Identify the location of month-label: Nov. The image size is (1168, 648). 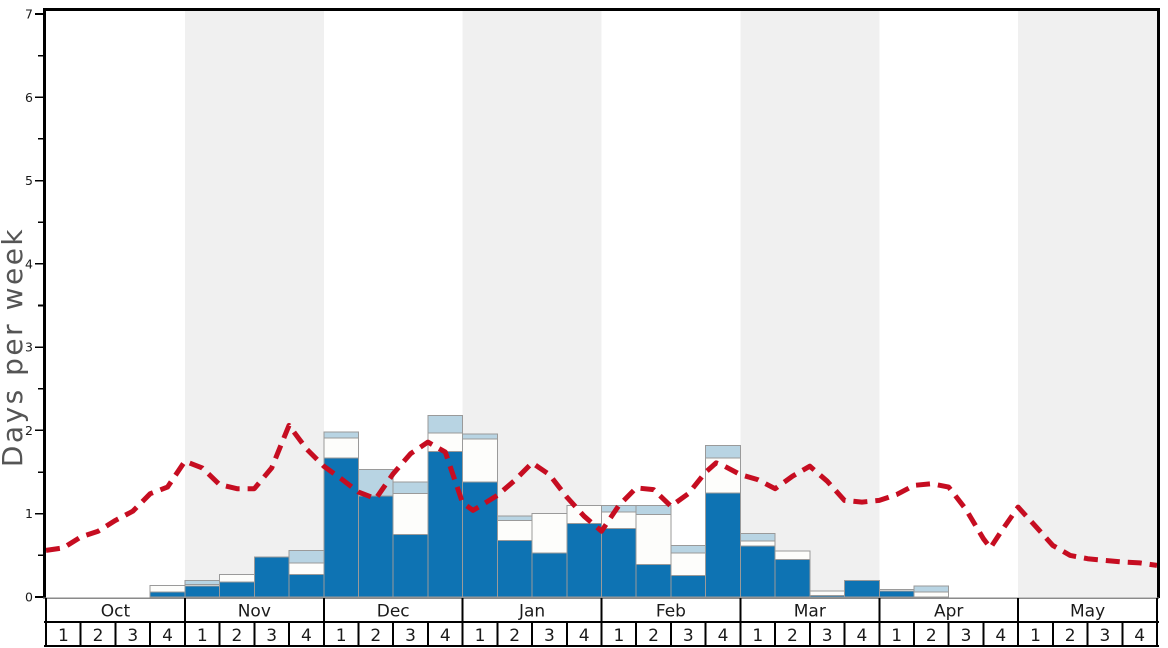
(254, 612).